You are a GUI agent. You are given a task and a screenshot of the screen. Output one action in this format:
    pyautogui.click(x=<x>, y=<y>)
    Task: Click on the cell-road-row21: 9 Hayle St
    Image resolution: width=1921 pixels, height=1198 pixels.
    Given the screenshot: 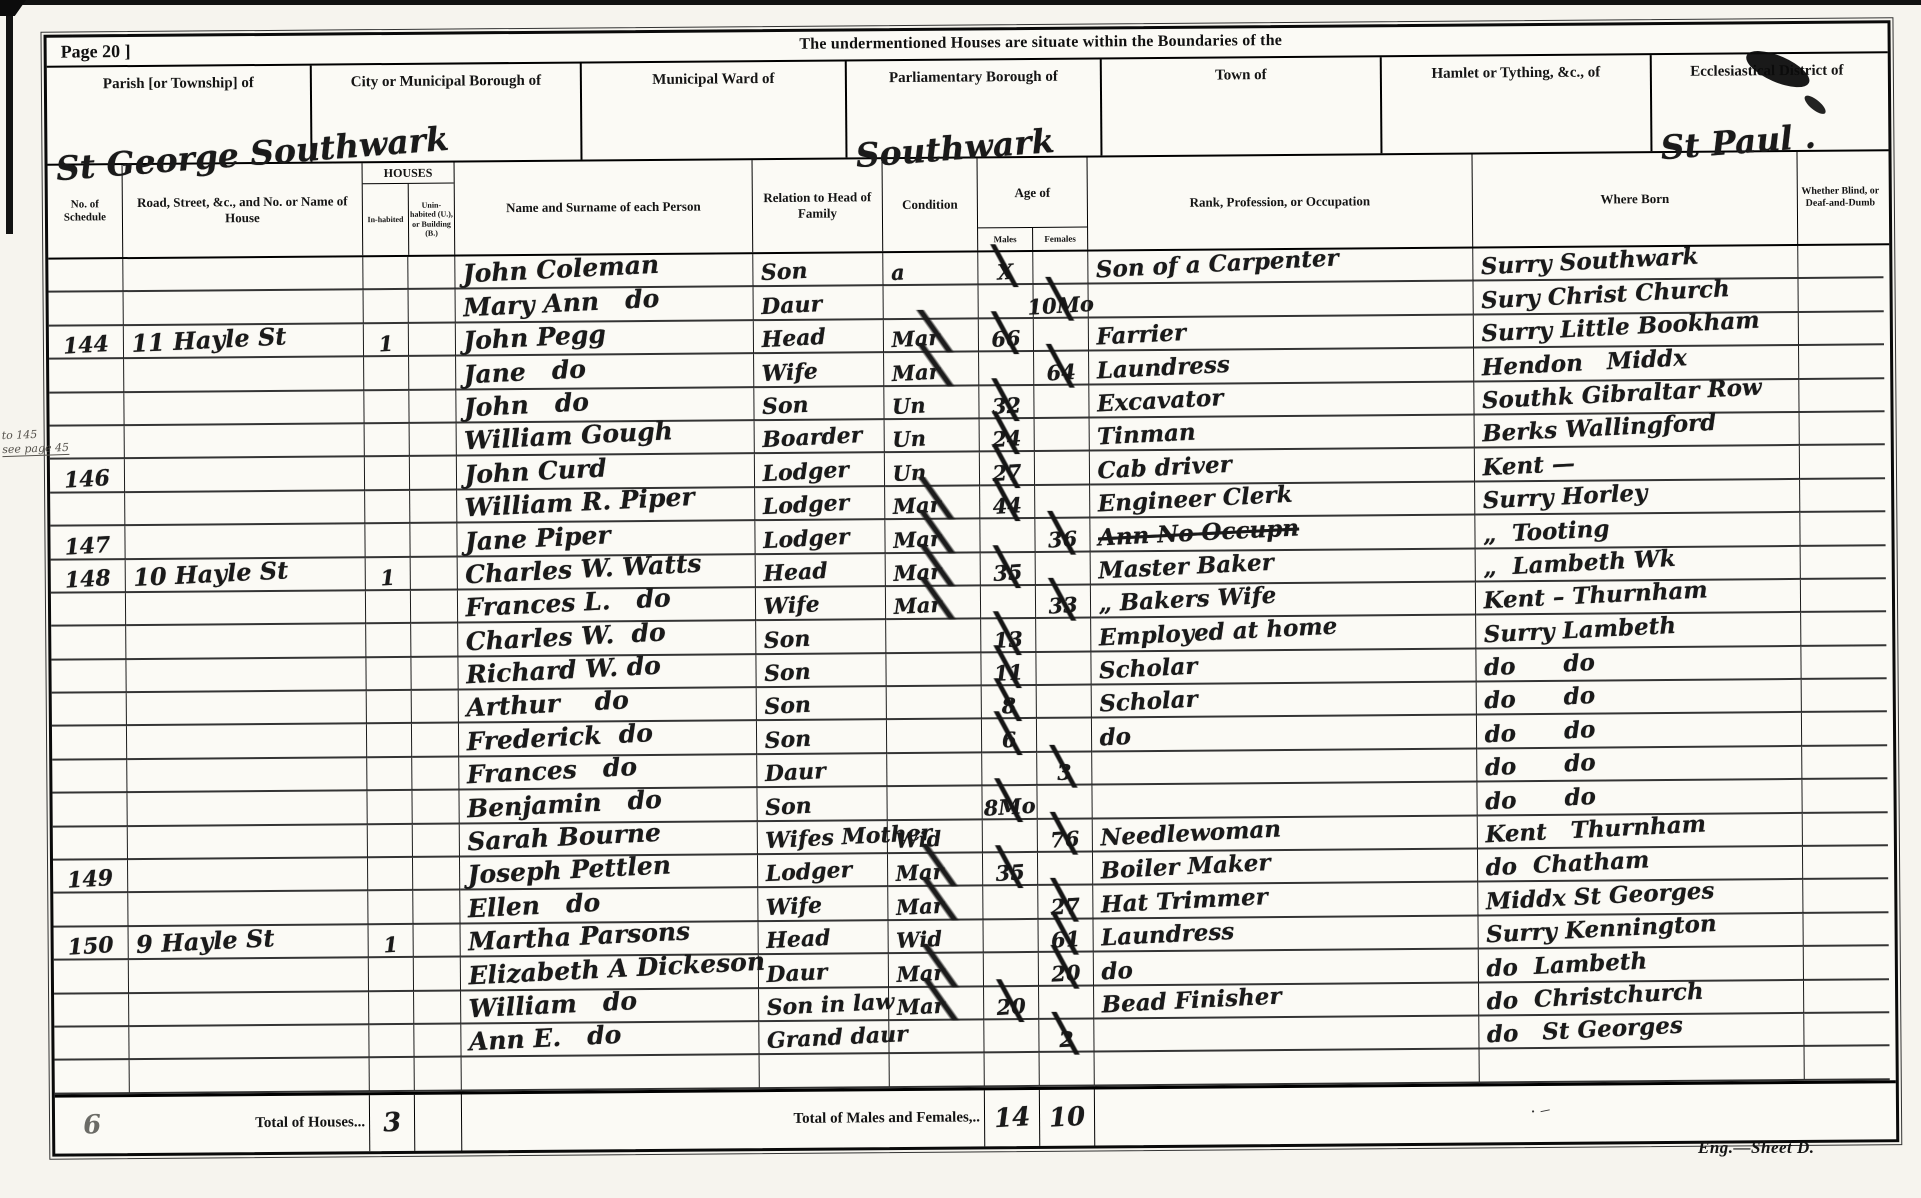 What is the action you would take?
    pyautogui.click(x=248, y=942)
    